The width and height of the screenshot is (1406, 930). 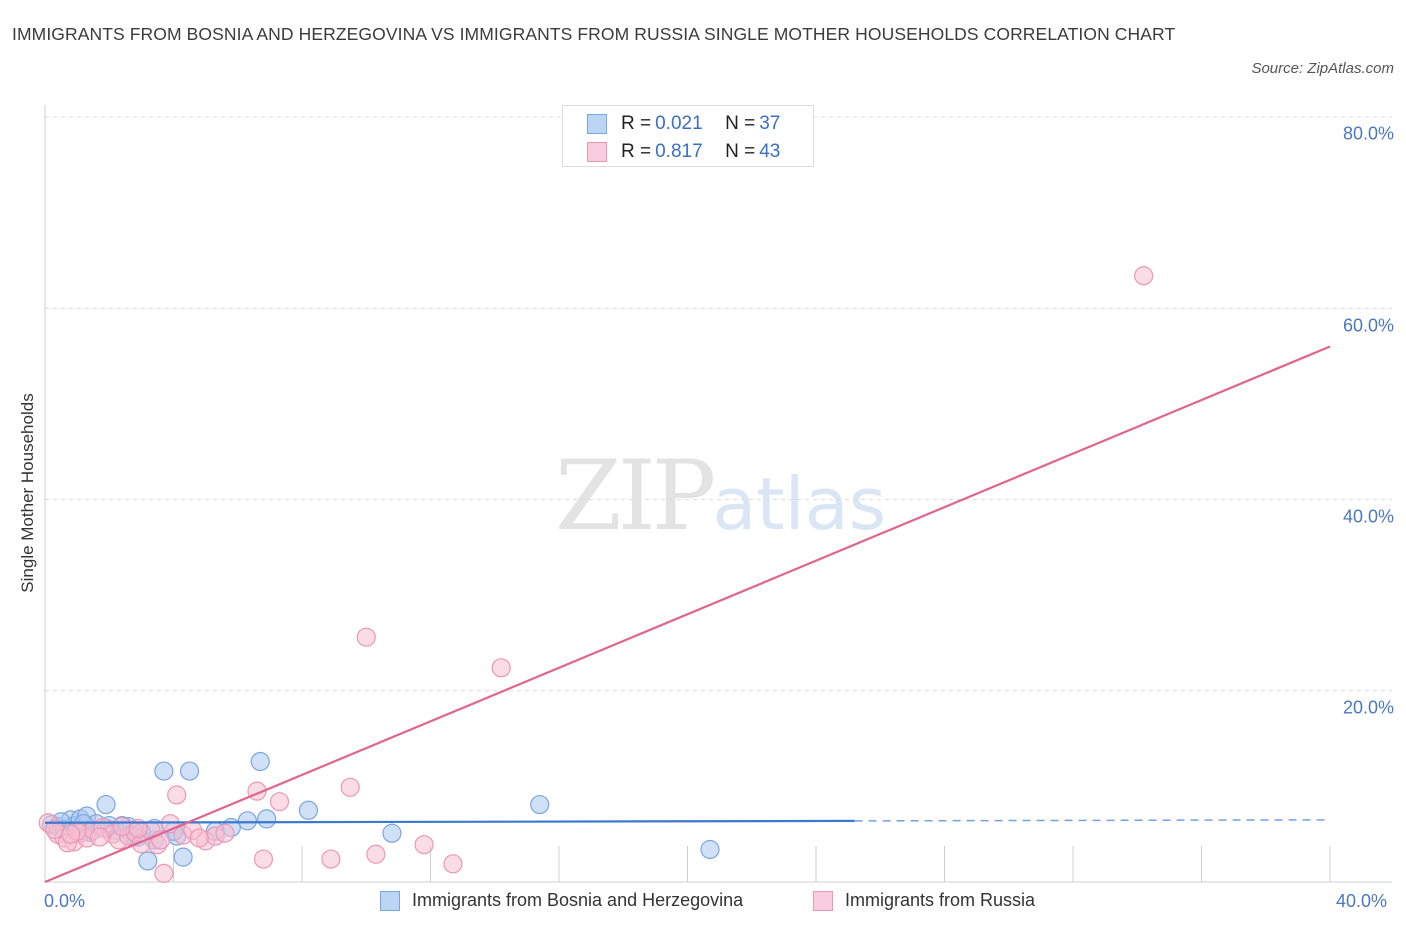 What do you see at coordinates (1368, 325) in the screenshot?
I see `y-tick-label-60: 60.0%` at bounding box center [1368, 325].